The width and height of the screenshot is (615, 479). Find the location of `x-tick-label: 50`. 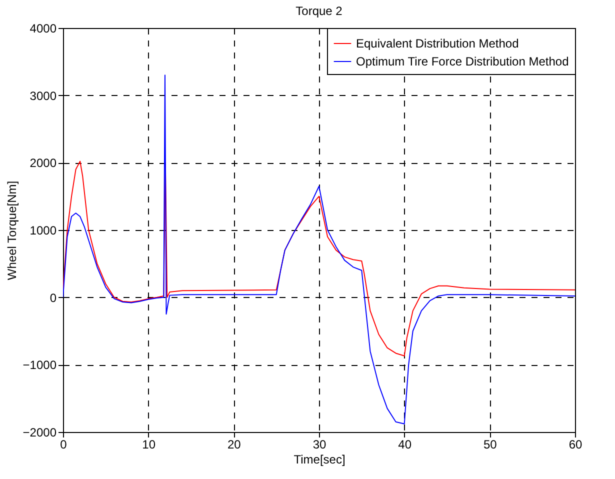

x-tick-label: 50 is located at coordinates (490, 445).